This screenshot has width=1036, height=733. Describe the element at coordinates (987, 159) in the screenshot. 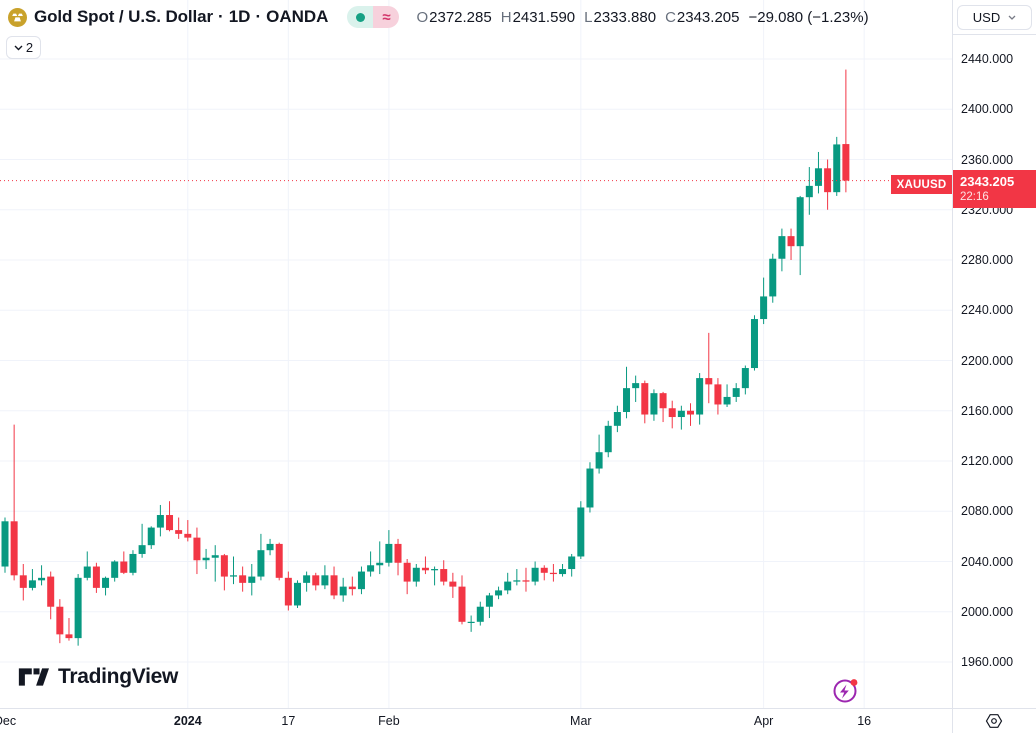

I see `price-axis-tick: 2360.000` at that location.